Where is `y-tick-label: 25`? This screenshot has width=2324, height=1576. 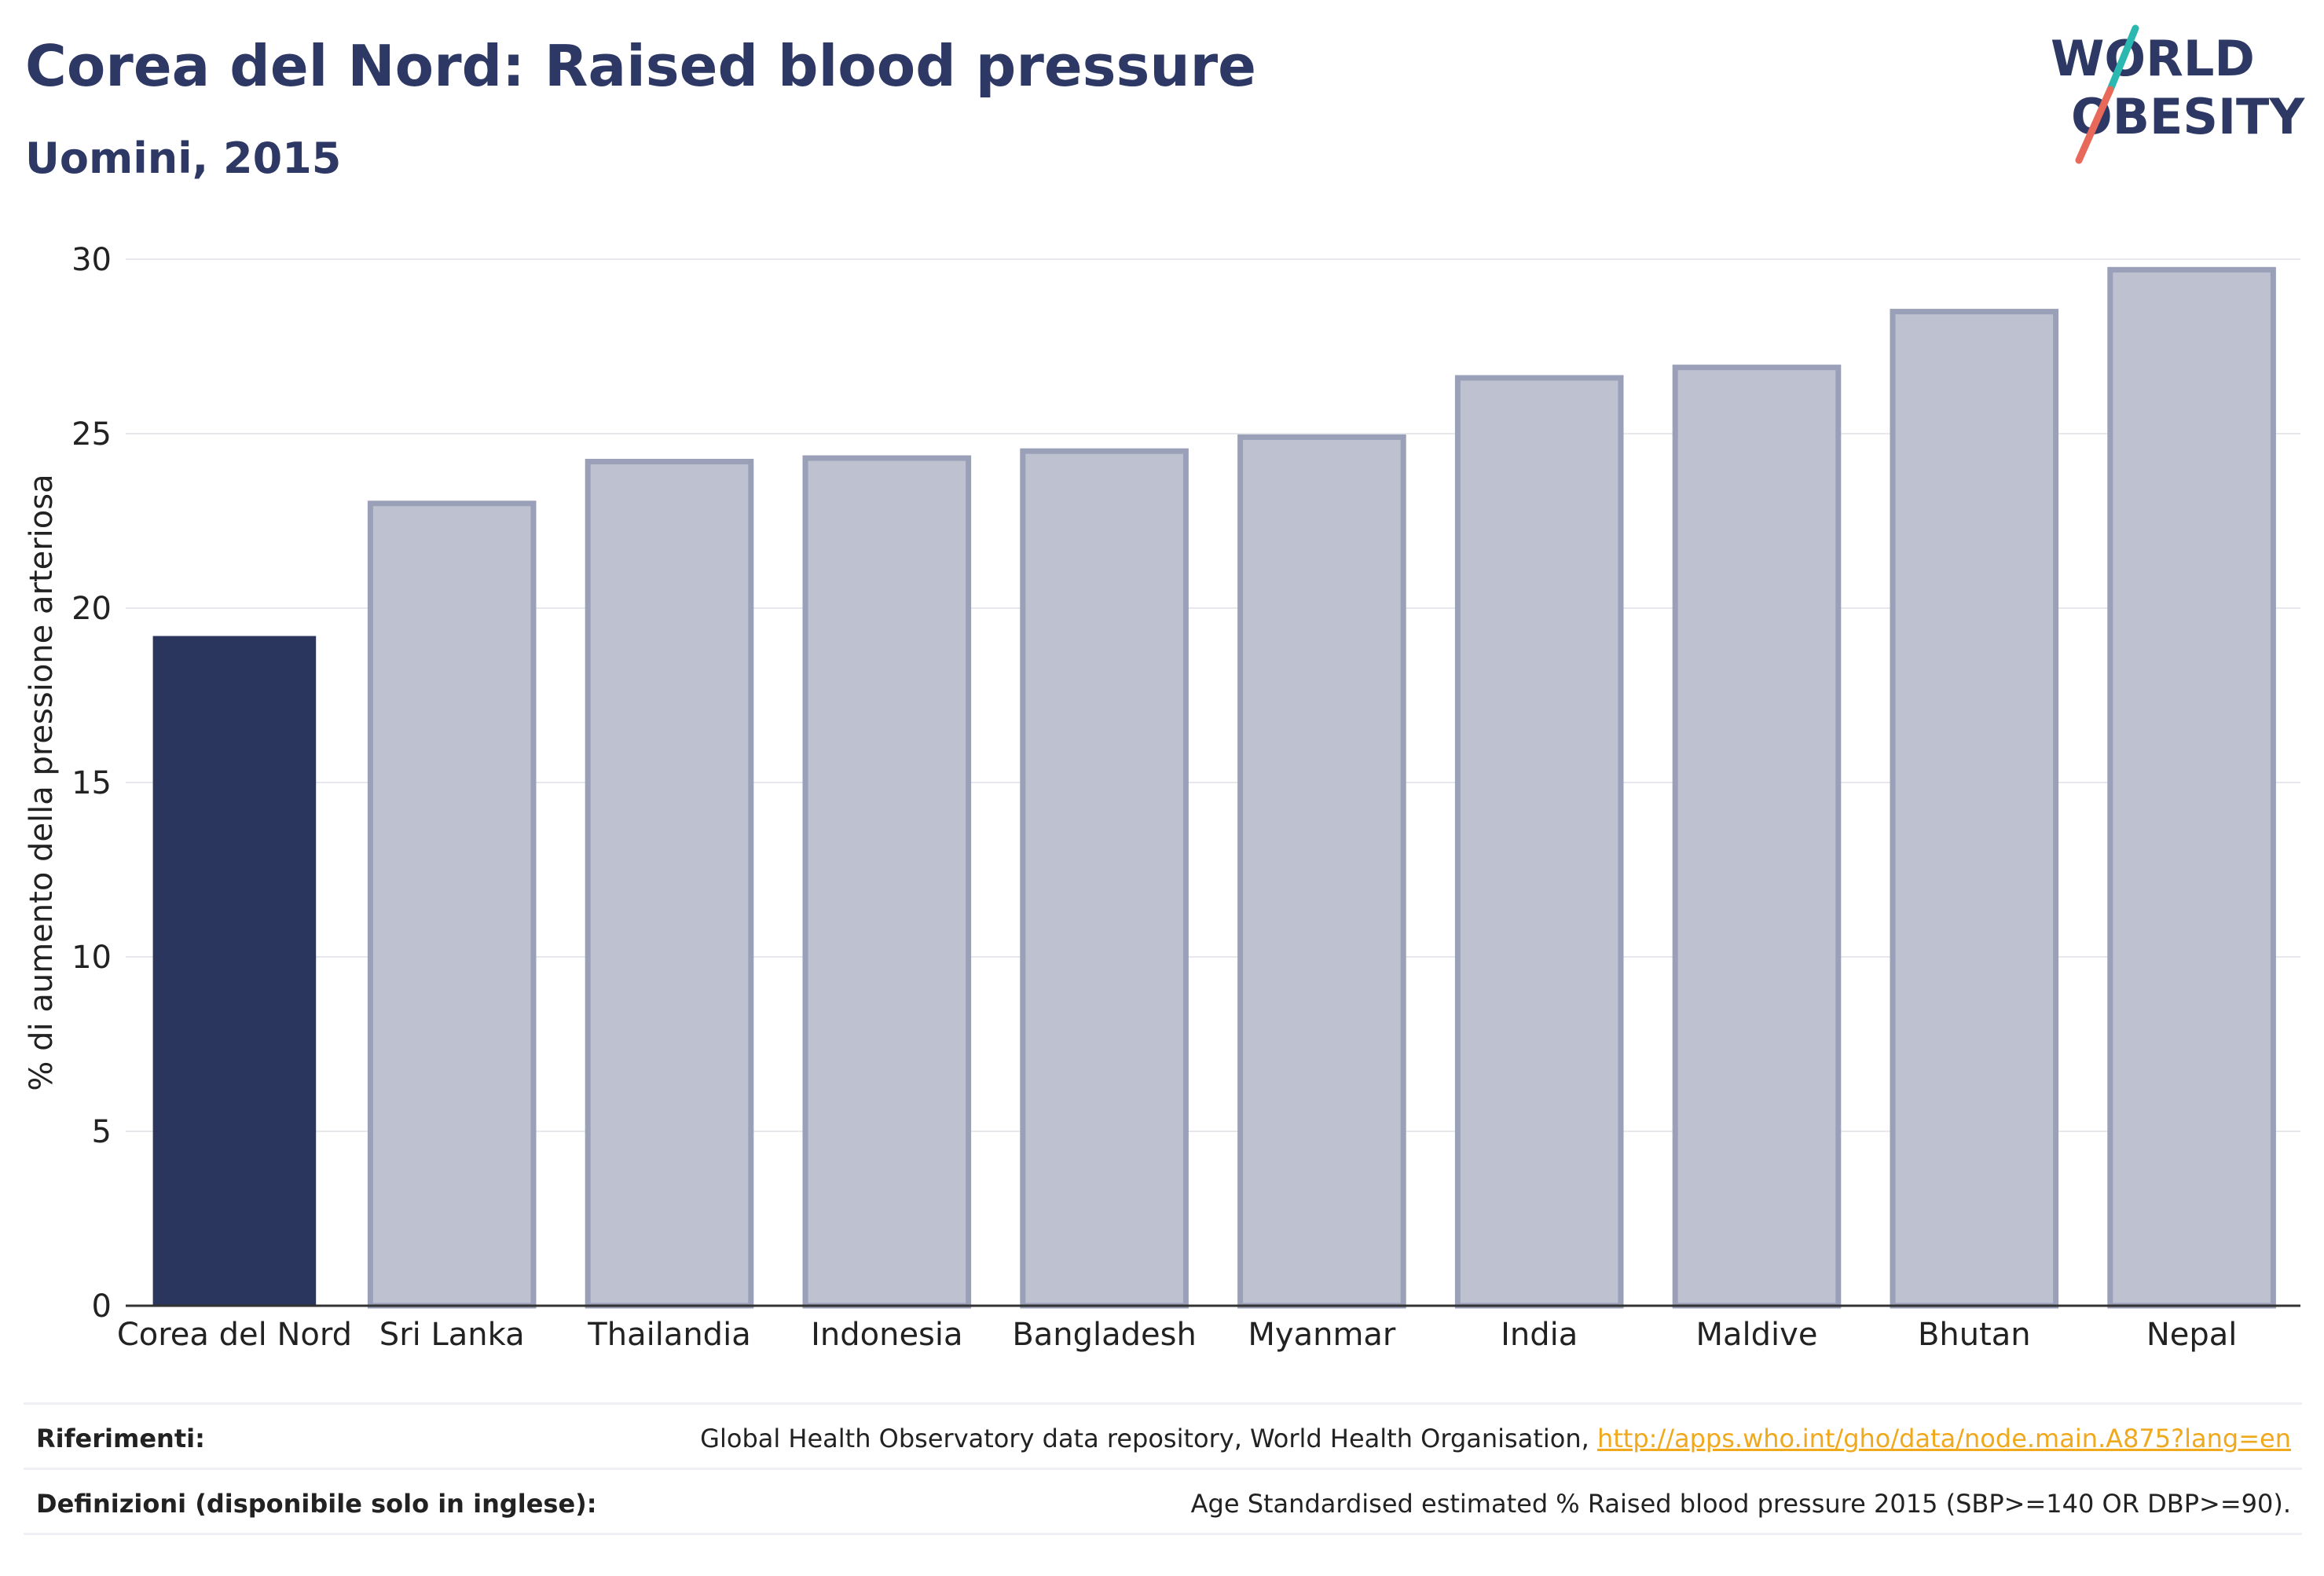
y-tick-label: 25 is located at coordinates (91, 434).